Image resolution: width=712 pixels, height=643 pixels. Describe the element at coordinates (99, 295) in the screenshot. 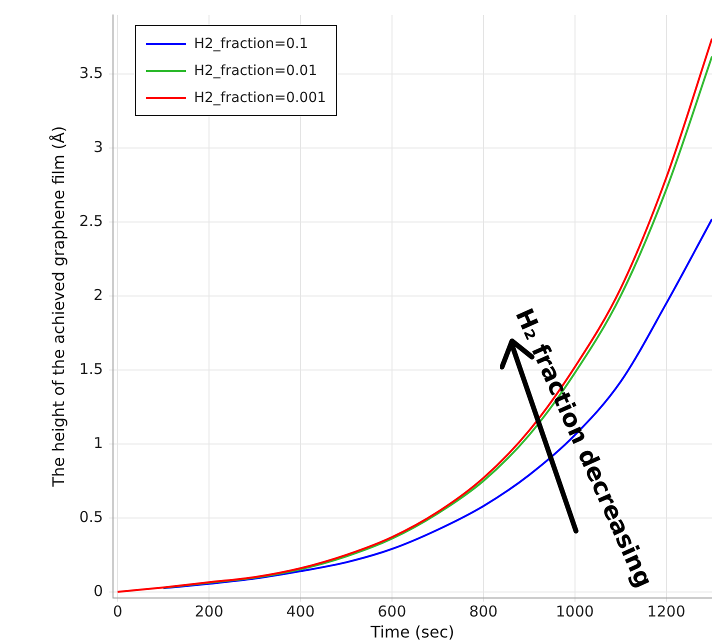

I see `y-tick-label: 2` at that location.